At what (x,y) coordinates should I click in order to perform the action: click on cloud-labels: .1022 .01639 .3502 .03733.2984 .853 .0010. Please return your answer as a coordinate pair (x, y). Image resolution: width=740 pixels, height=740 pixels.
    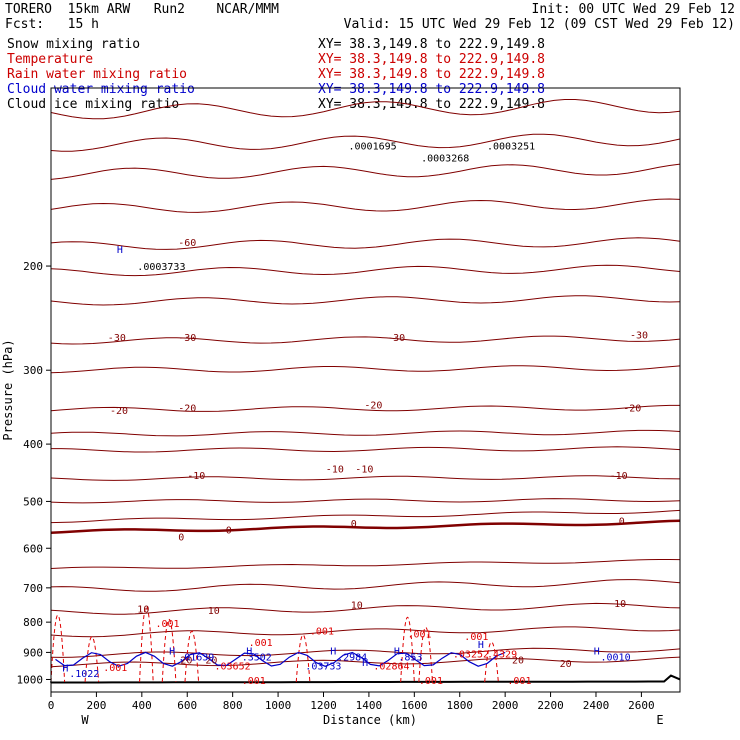
    Looking at the image, I should click on (349, 666).